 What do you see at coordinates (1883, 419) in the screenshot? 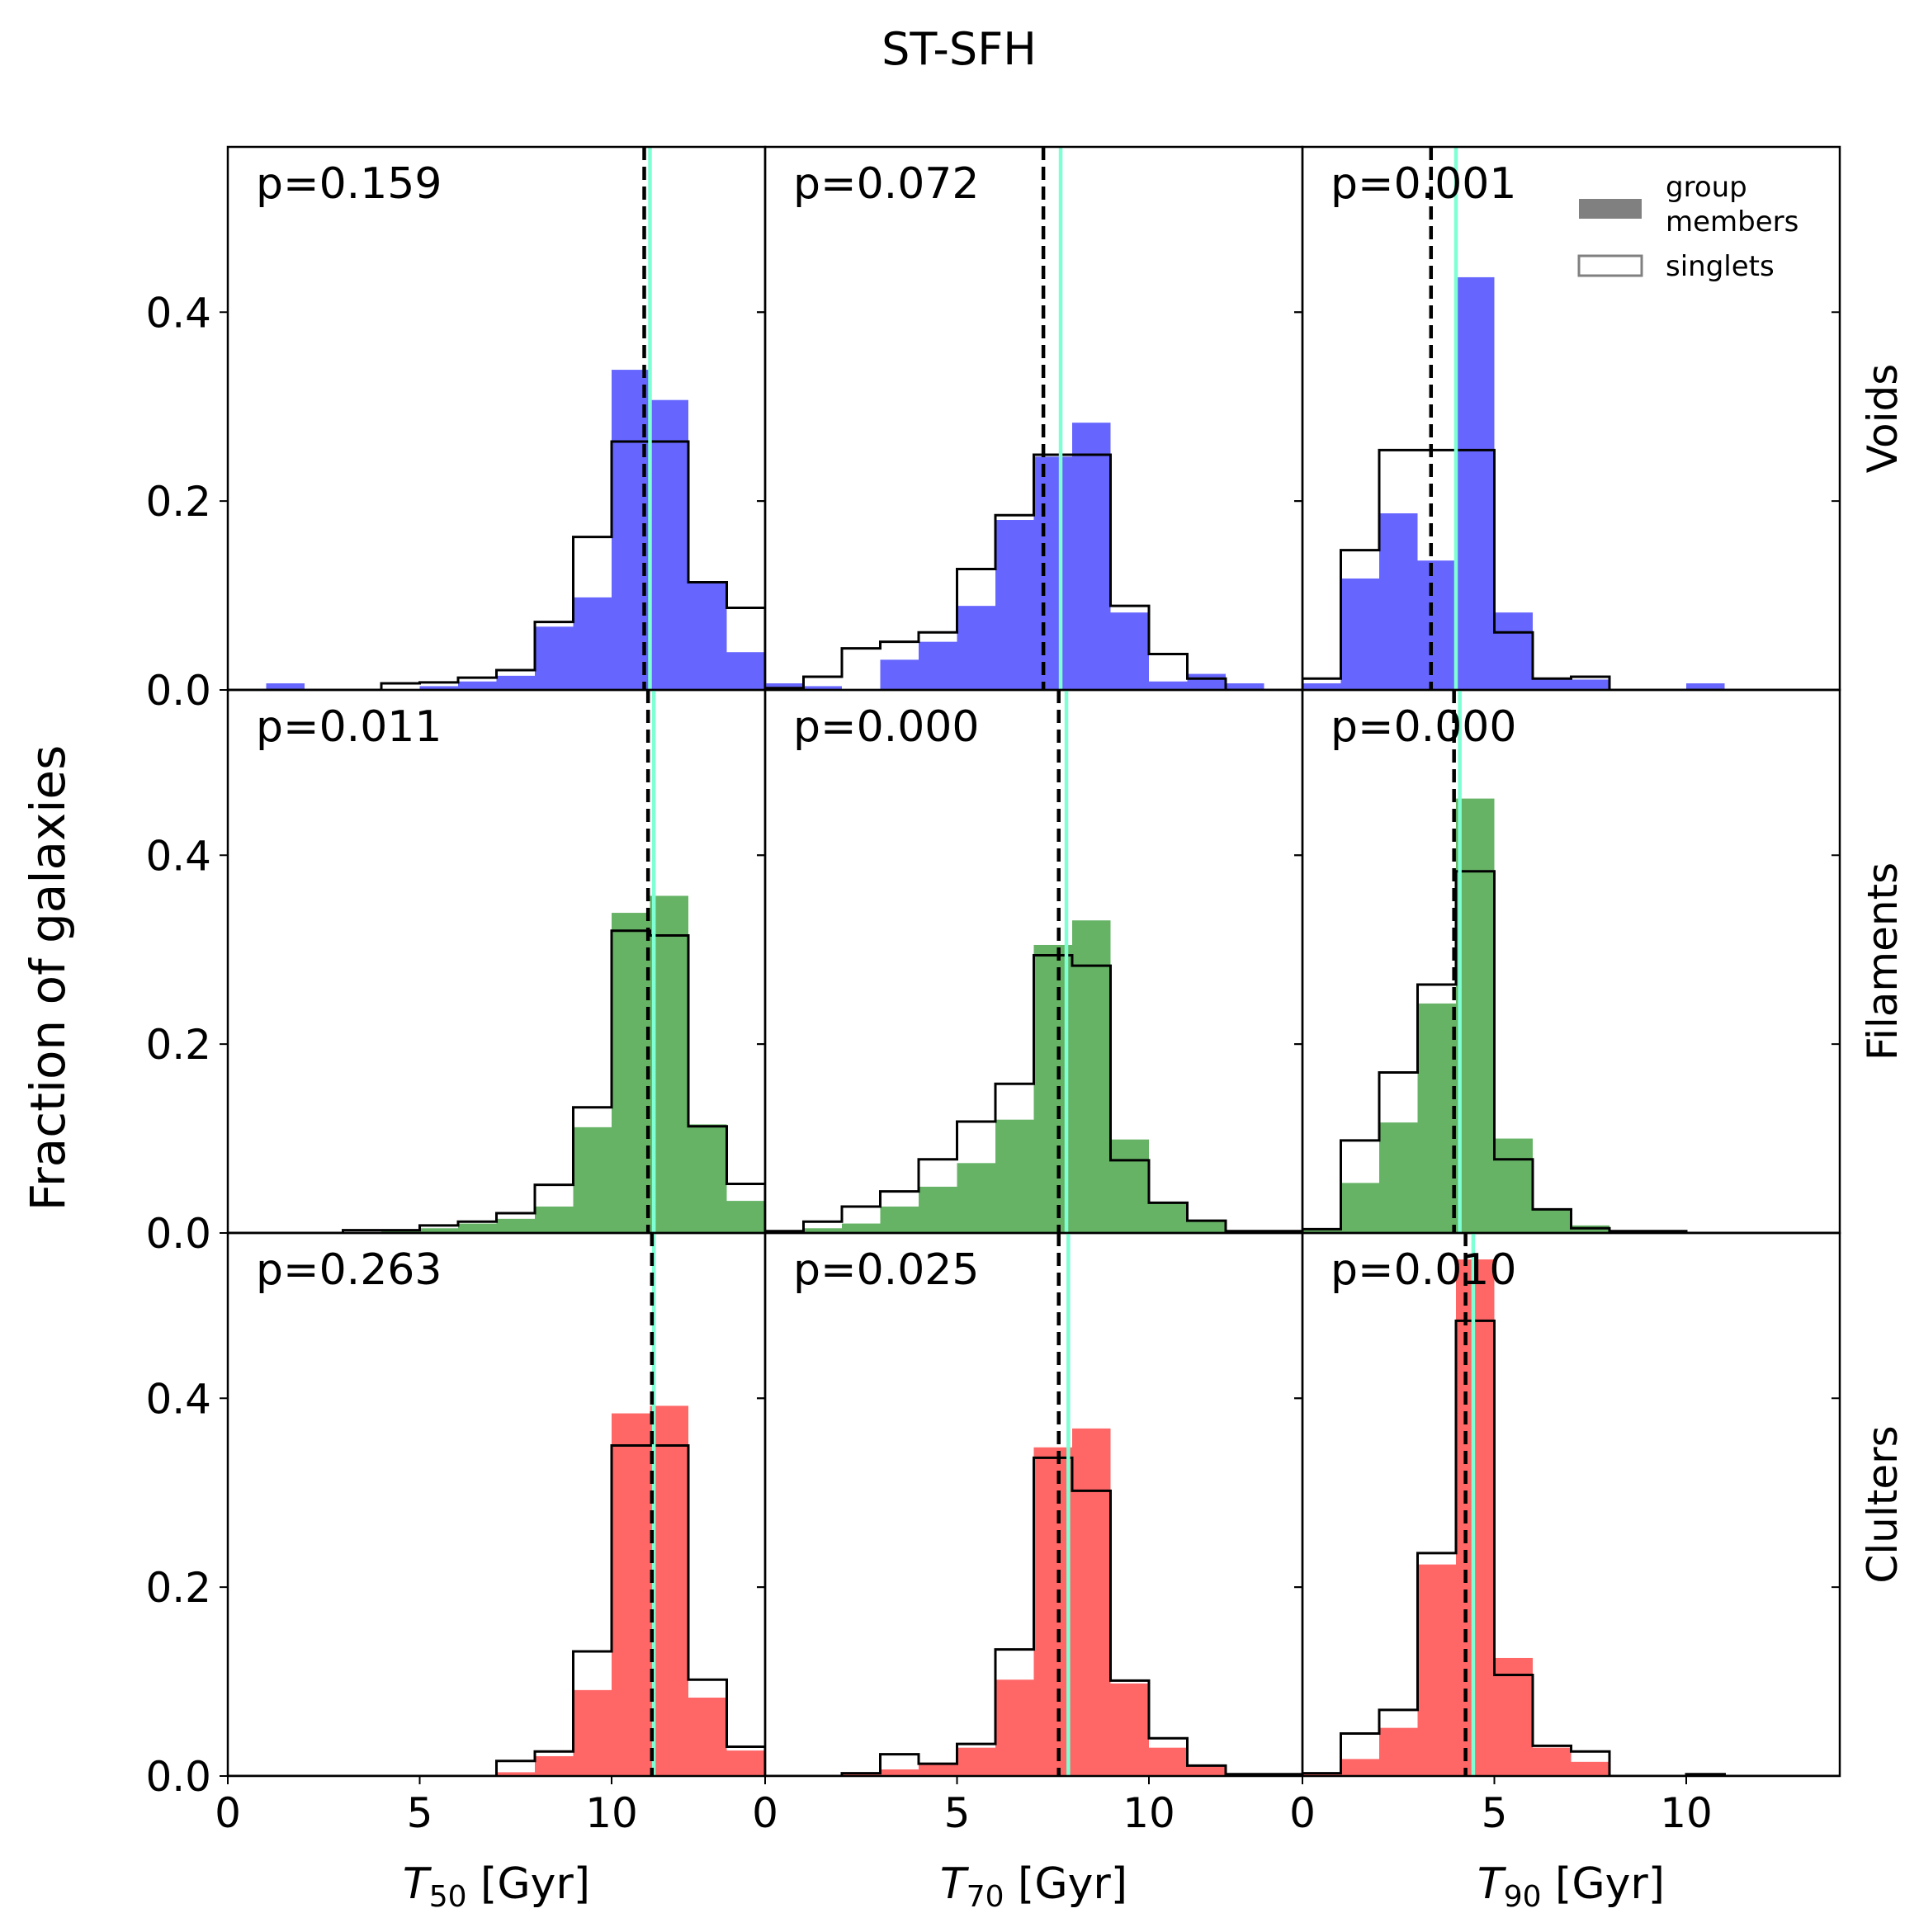
I see `row-label-voids: Voids` at bounding box center [1883, 419].